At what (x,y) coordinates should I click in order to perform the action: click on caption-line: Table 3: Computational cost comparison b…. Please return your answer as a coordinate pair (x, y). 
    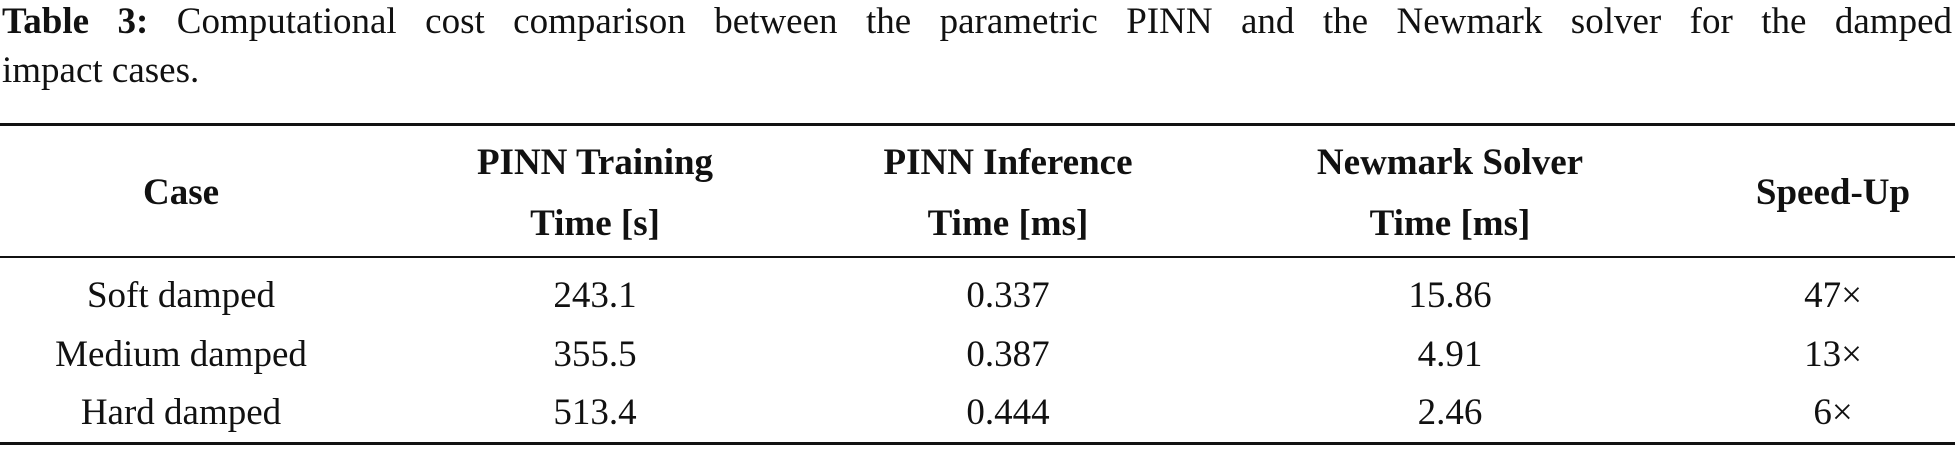
    Looking at the image, I should click on (977, 22).